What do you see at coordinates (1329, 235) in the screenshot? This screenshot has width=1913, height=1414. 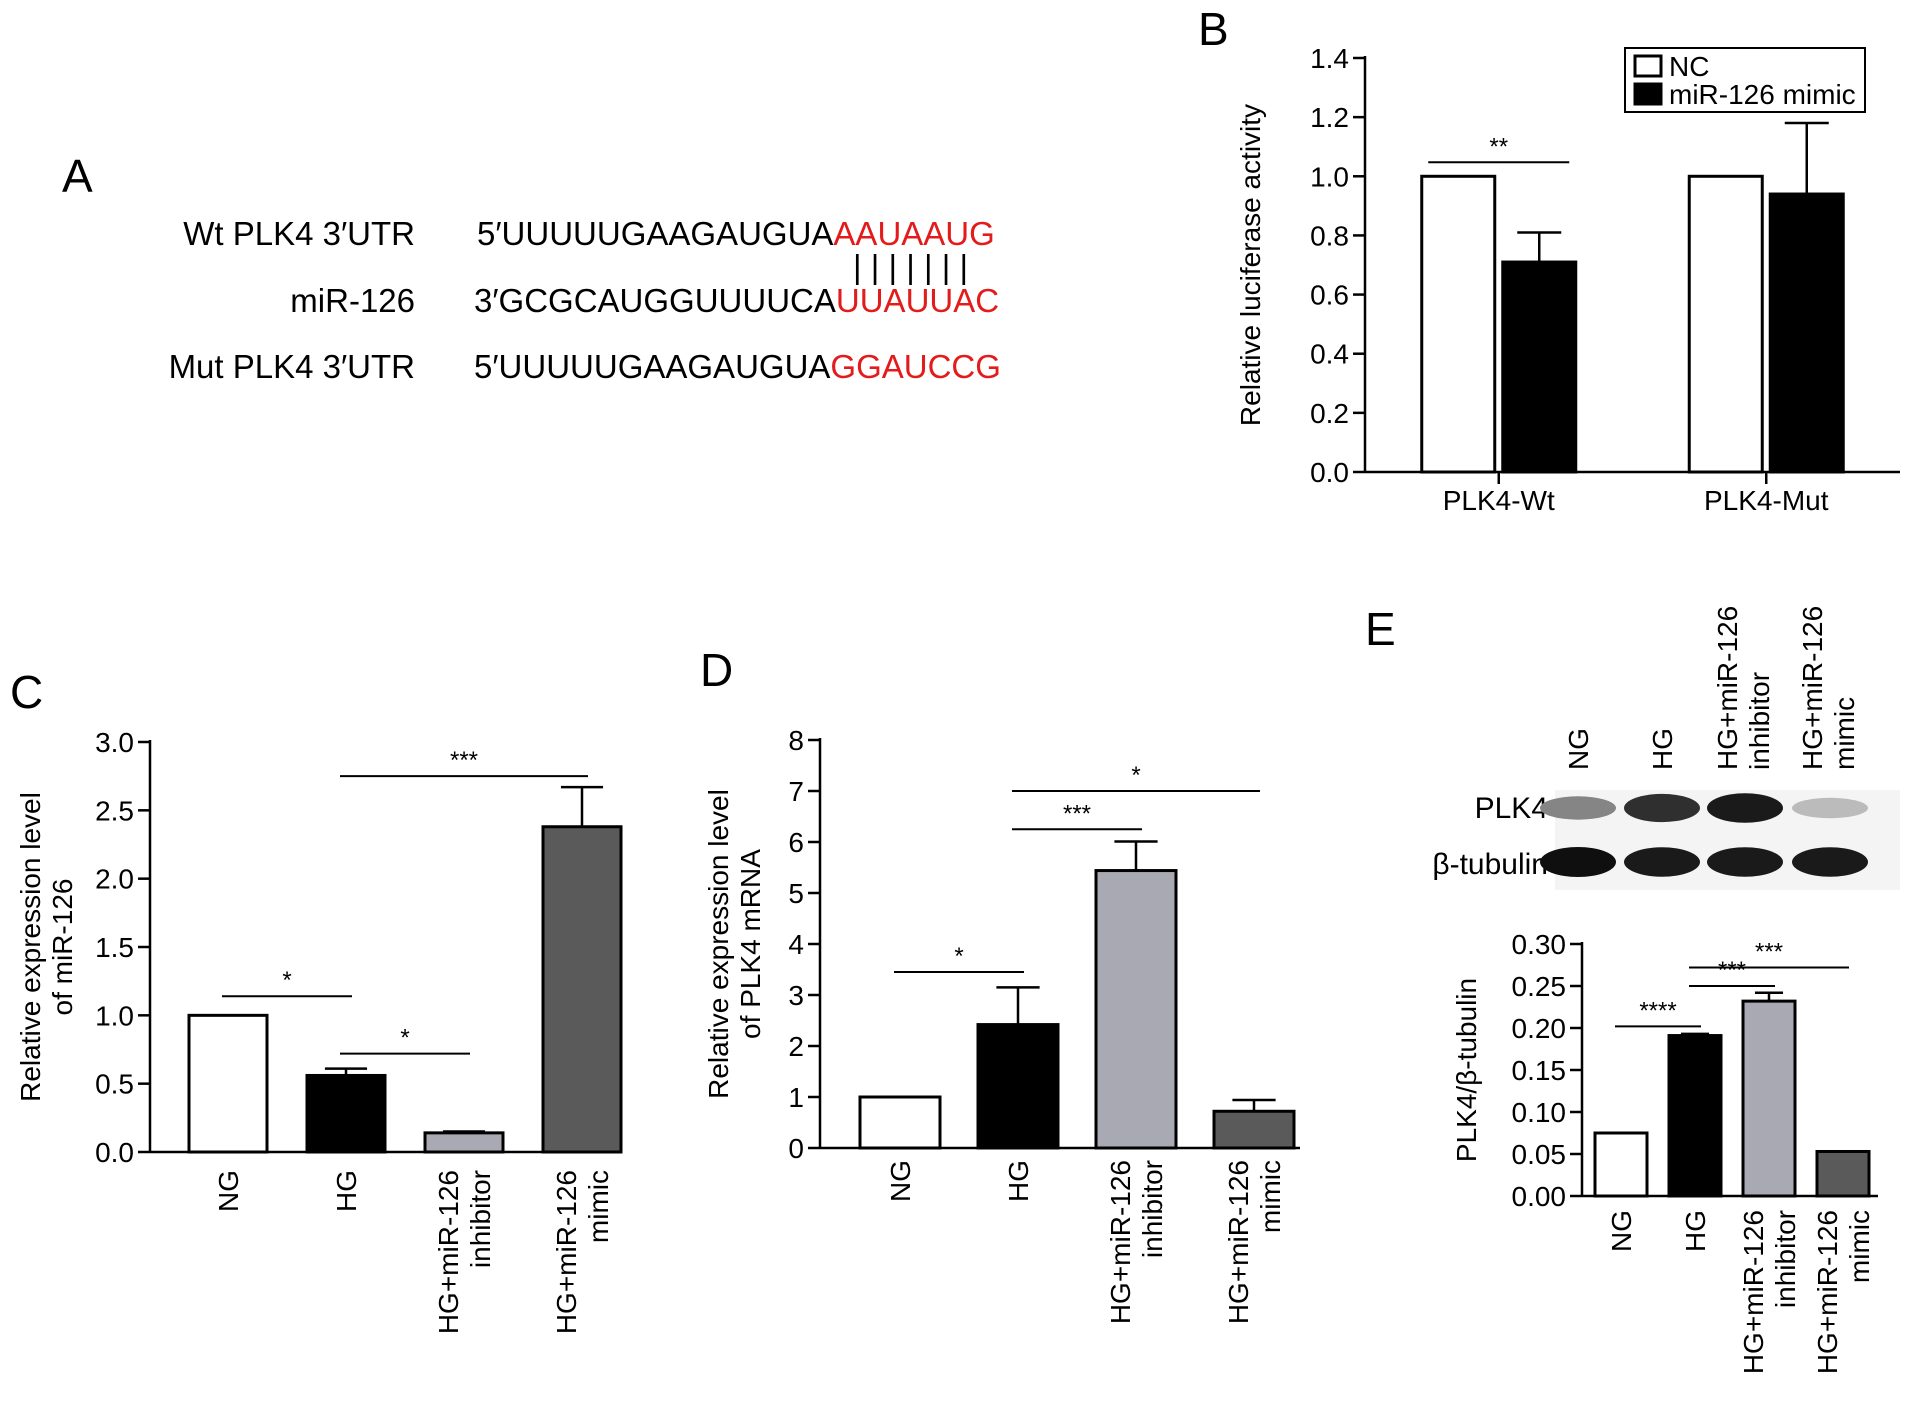 I see `y-tick-label: 0.8` at bounding box center [1329, 235].